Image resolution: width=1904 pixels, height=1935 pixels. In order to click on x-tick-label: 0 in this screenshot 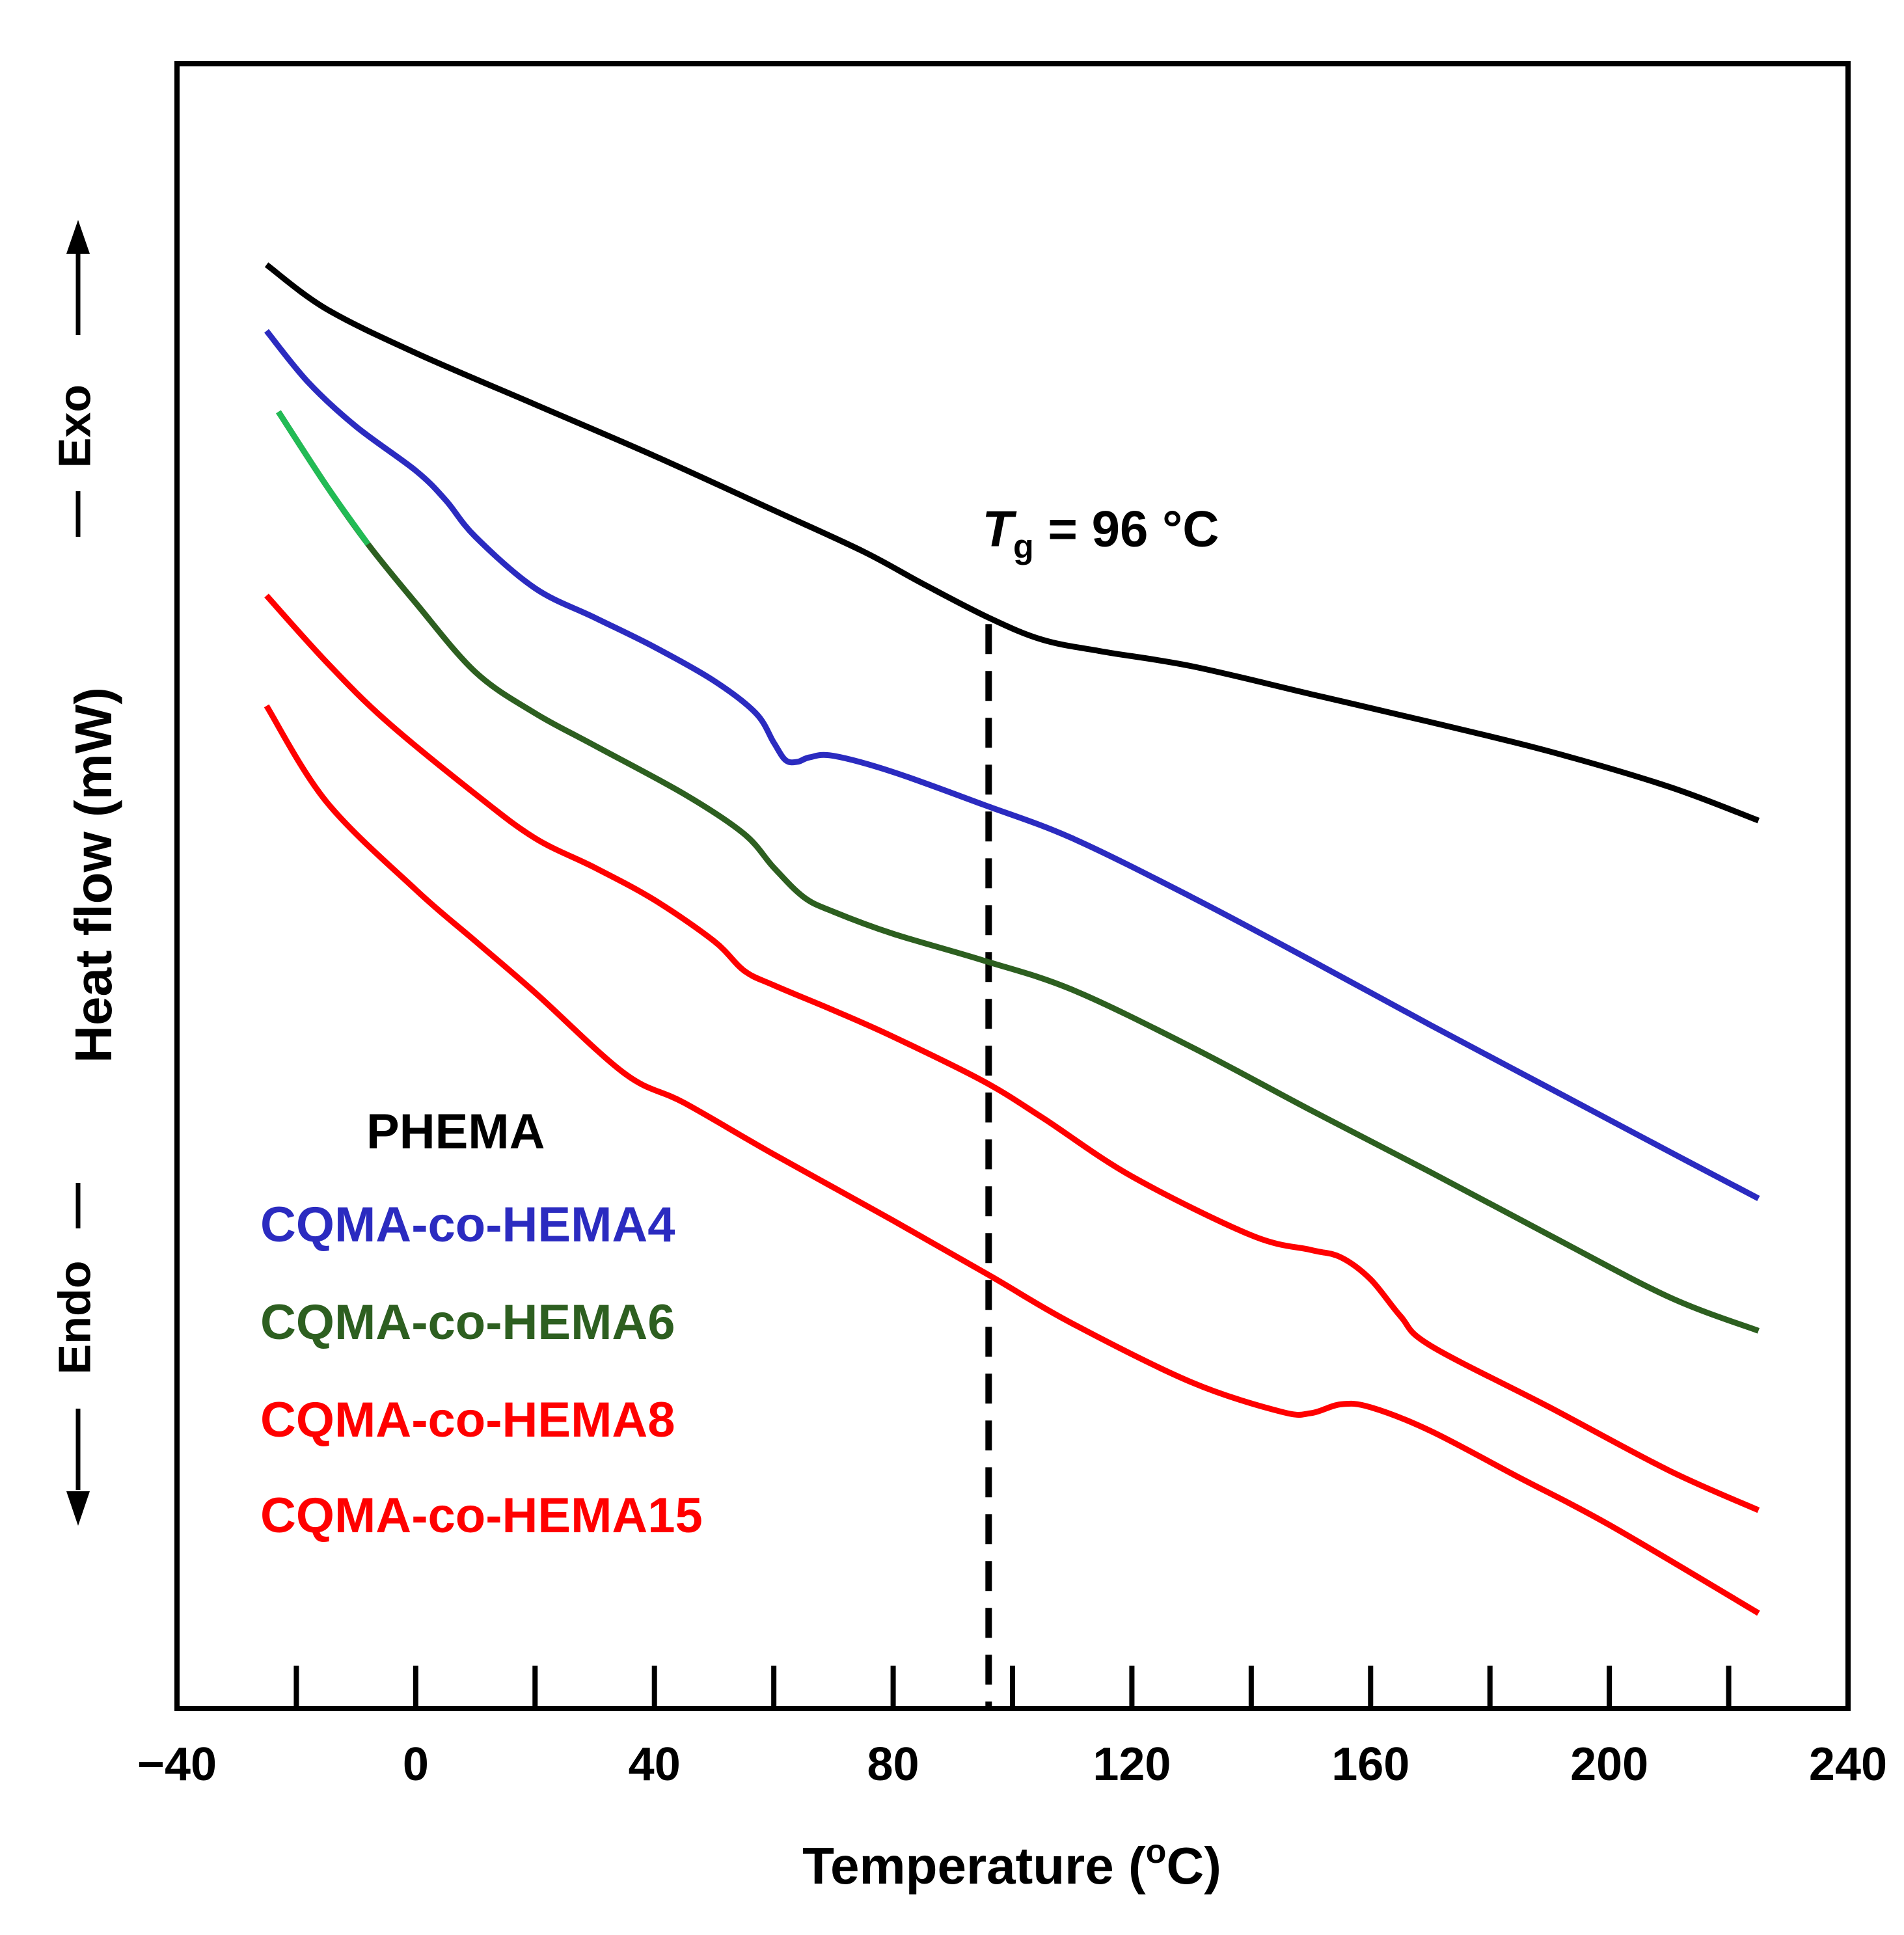, I will do `click(416, 1765)`.